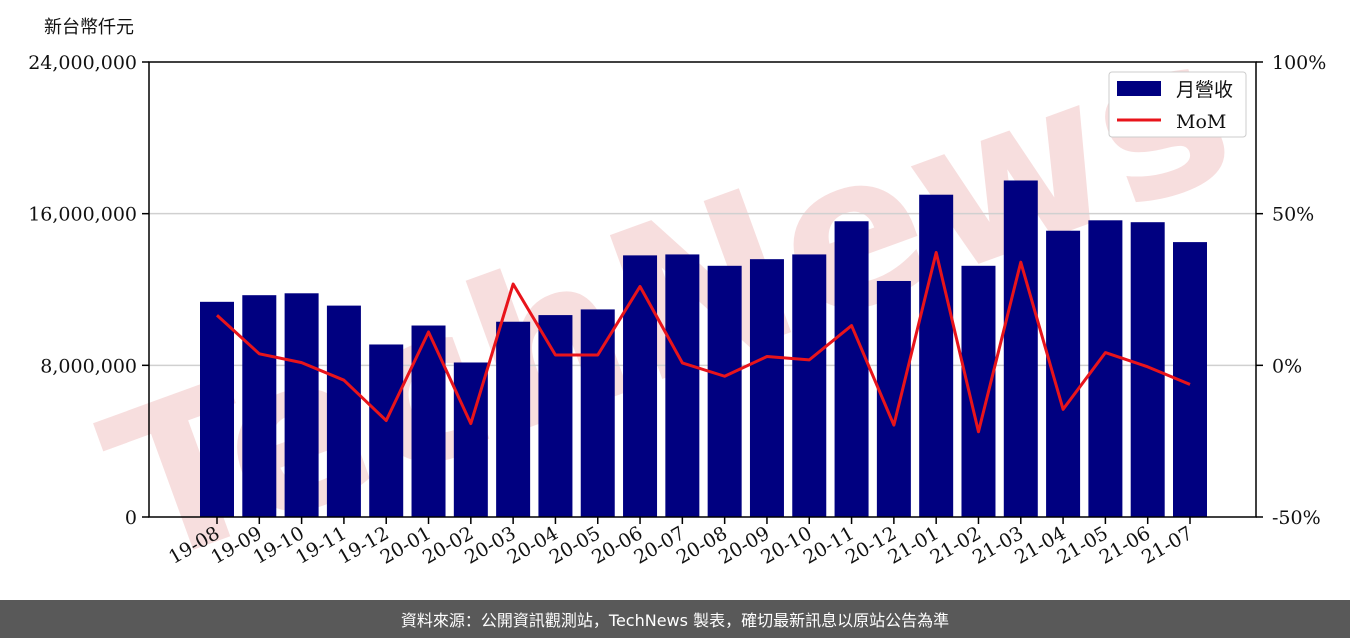  I want to click on y-tick-label: 24,000,000, so click(82, 63).